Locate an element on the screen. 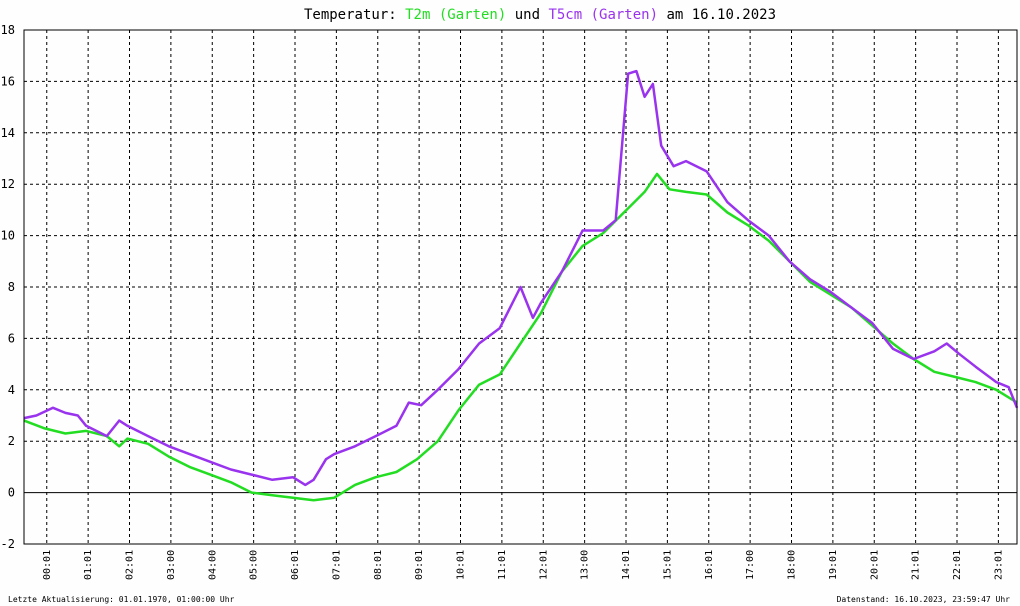  x-tick-label: 17:00 is located at coordinates (750, 565).